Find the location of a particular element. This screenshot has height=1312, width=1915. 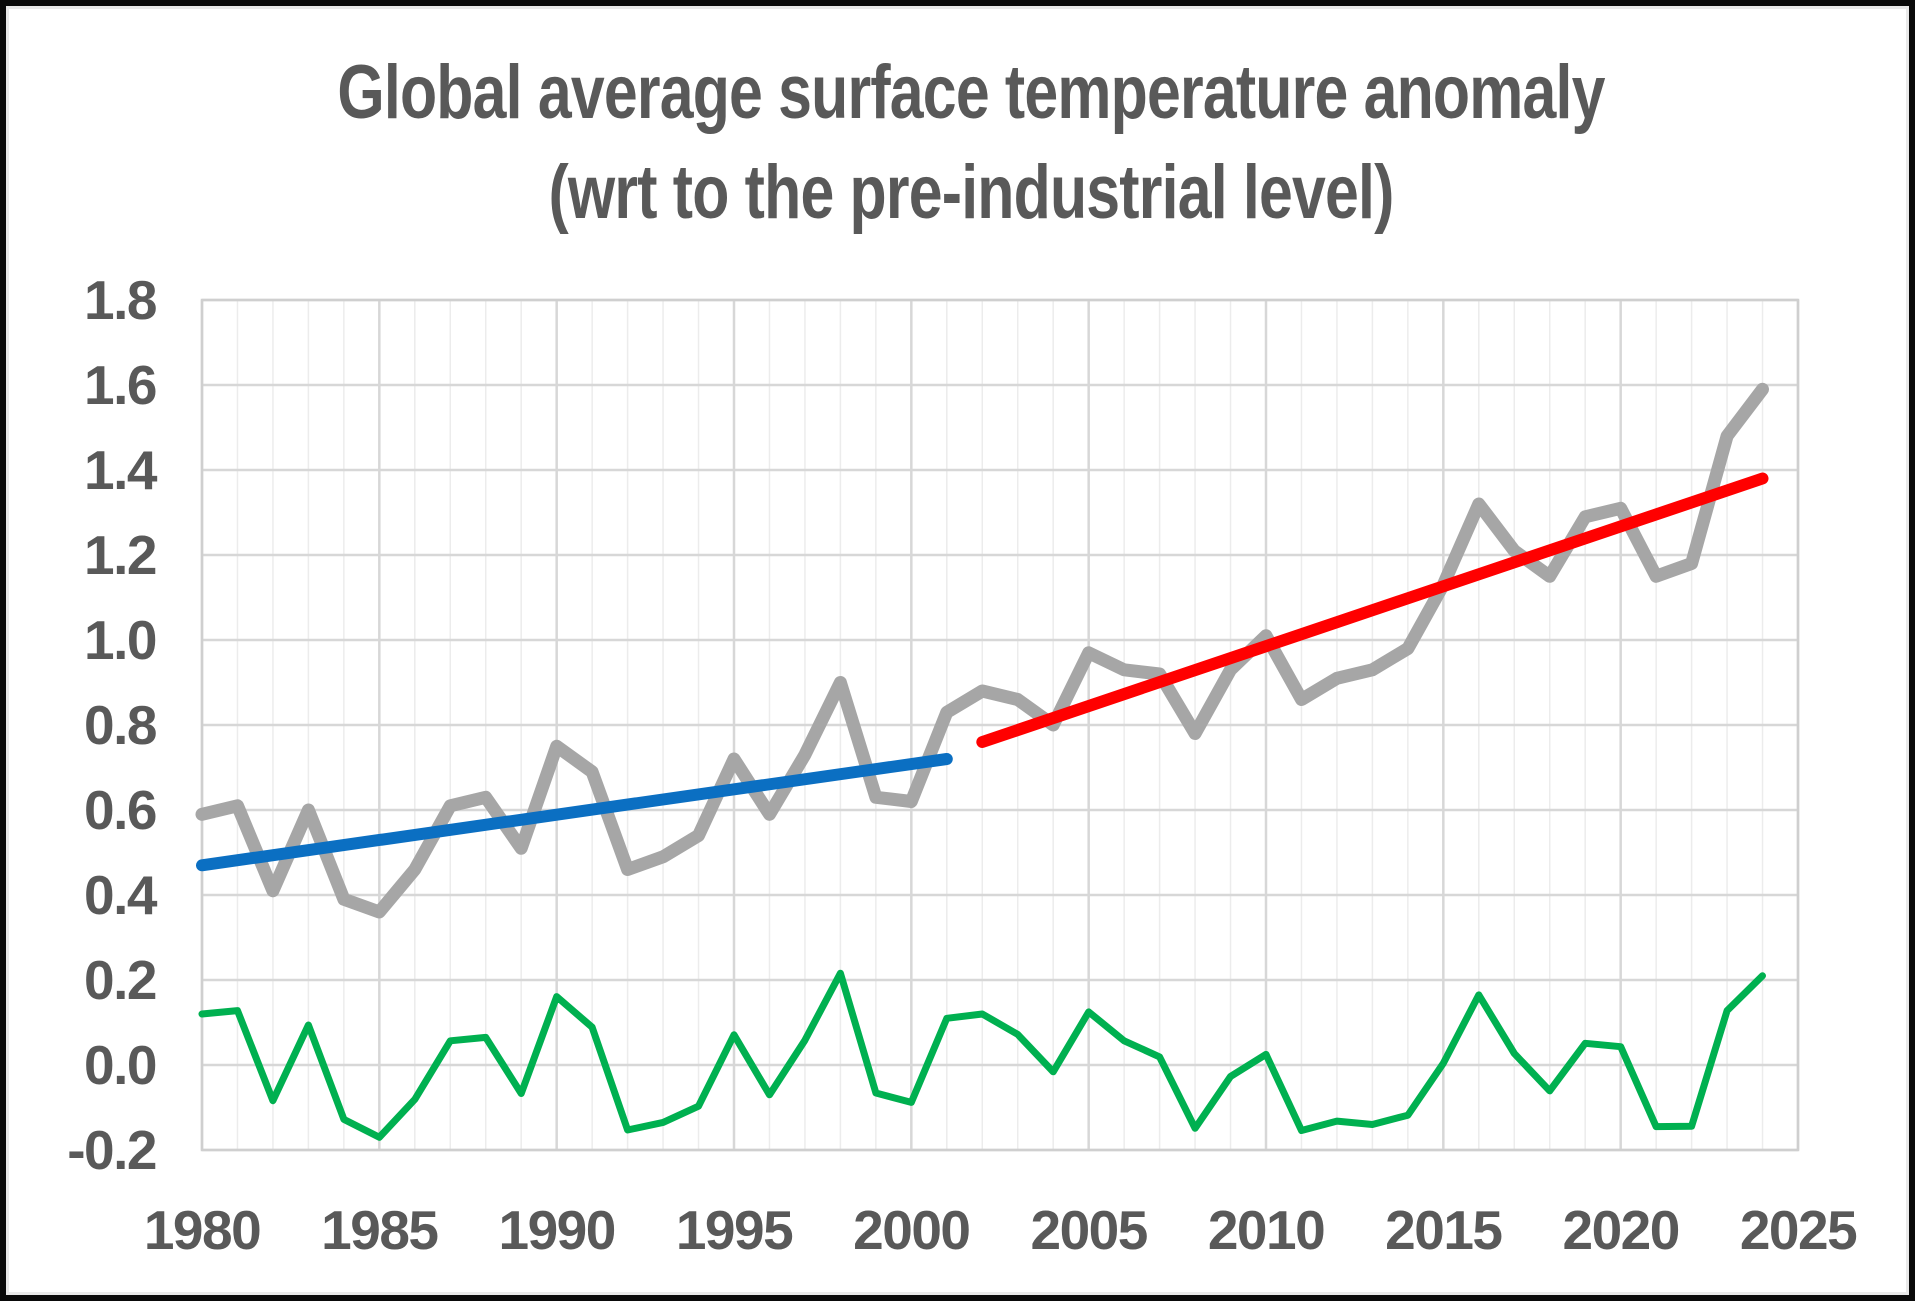

series-trend-2002-2024 is located at coordinates (1372, 610).